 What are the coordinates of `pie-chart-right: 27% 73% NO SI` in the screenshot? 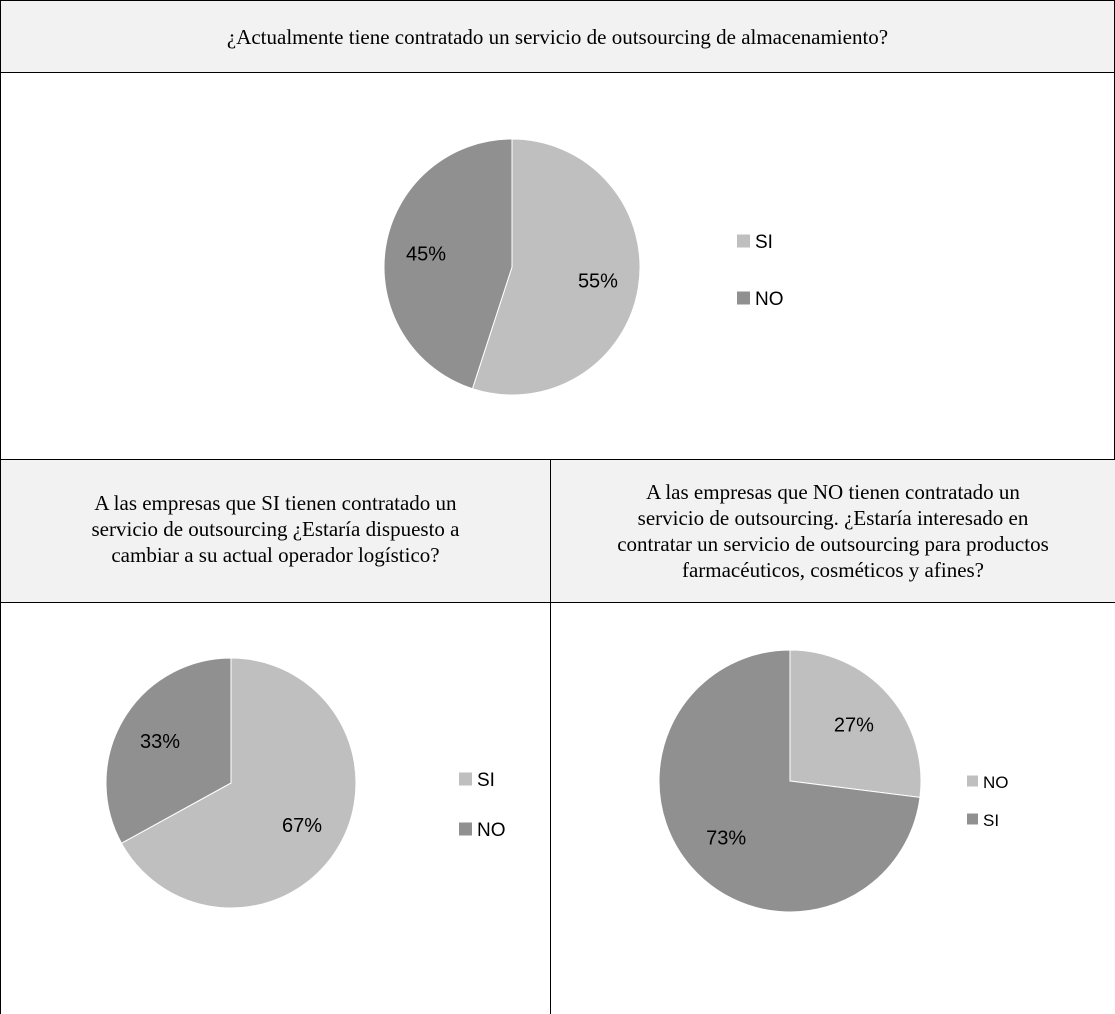 It's located at (833, 781).